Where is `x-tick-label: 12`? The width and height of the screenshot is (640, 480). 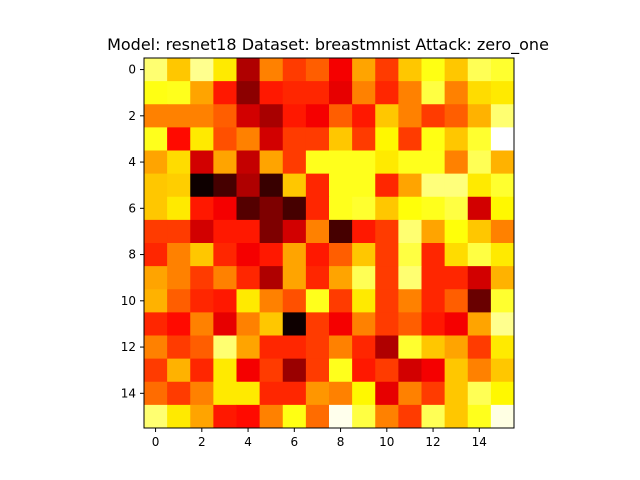
x-tick-label: 12 is located at coordinates (432, 442).